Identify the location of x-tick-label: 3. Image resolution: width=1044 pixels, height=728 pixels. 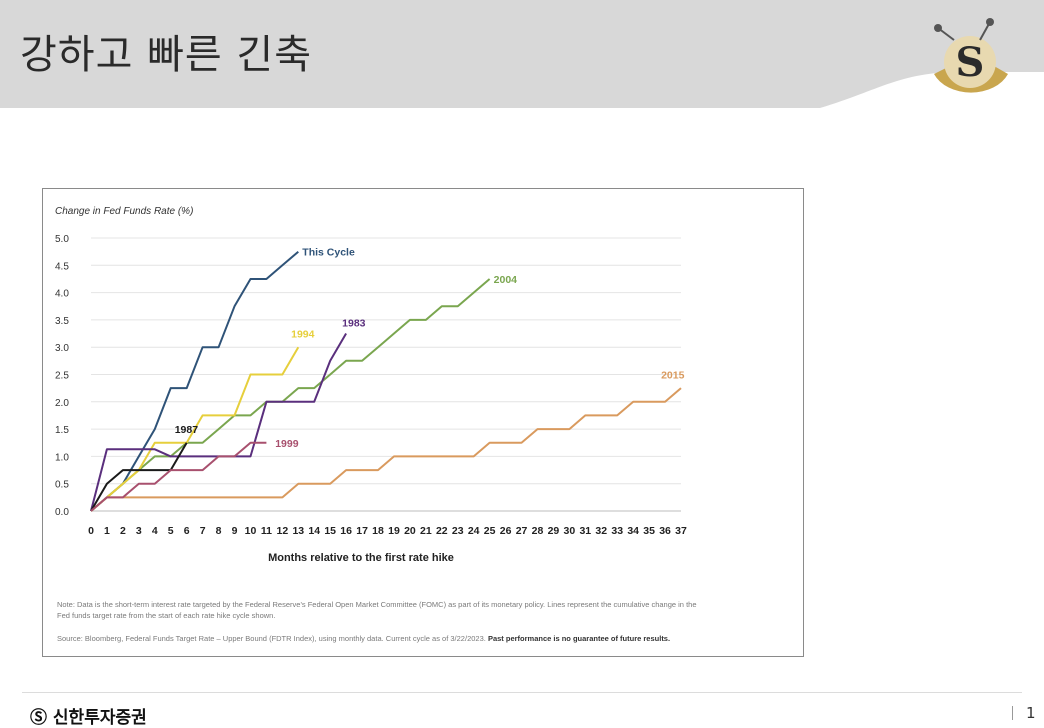
(139, 531).